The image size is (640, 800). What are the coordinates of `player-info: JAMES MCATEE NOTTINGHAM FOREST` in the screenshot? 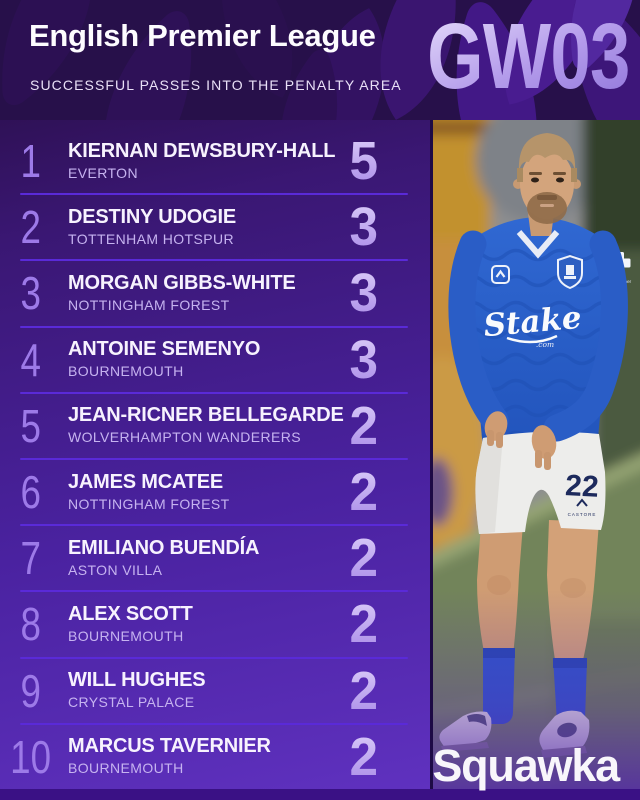 It's located at (146, 491).